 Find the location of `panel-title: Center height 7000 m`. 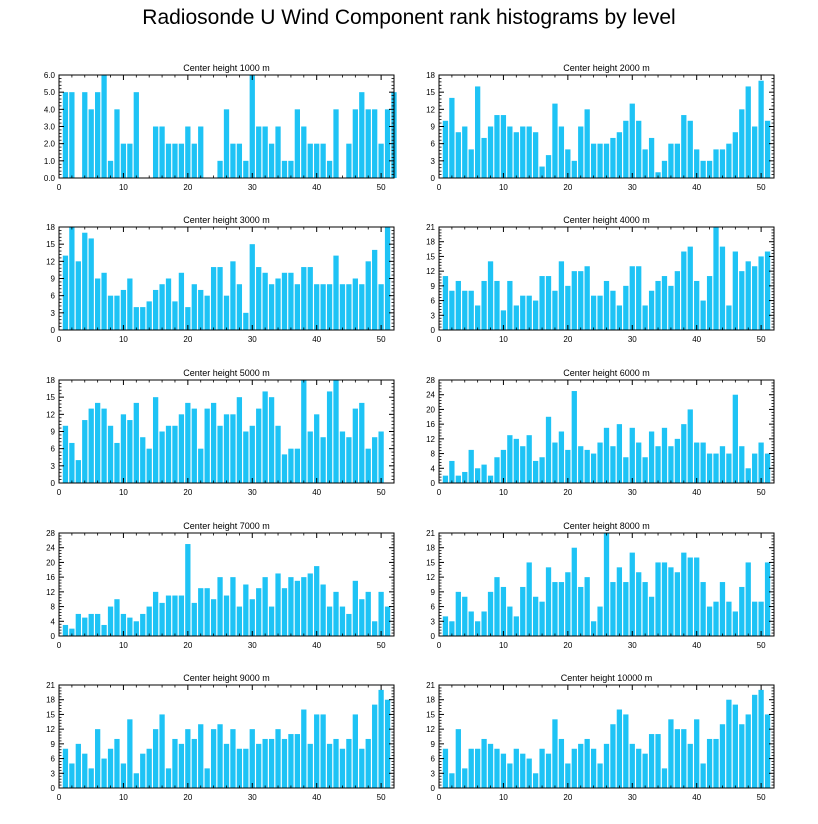

panel-title: Center height 7000 m is located at coordinates (226, 526).